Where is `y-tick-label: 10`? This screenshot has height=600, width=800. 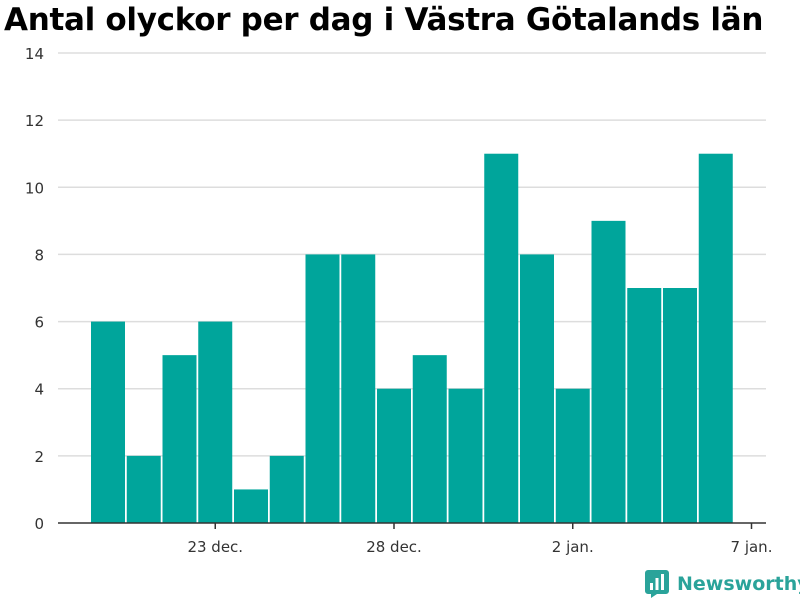
y-tick-label: 10 is located at coordinates (34, 188).